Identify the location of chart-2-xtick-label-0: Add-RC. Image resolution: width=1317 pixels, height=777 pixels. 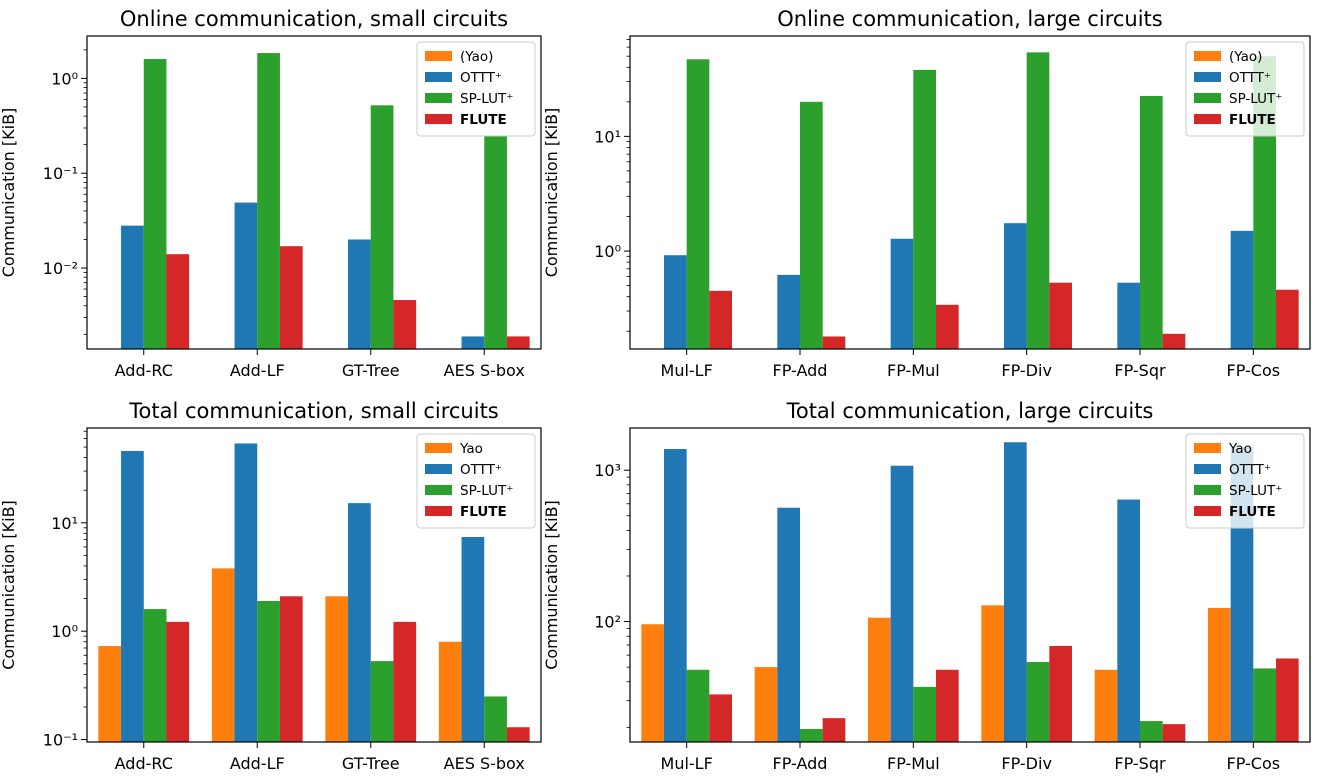
(144, 763).